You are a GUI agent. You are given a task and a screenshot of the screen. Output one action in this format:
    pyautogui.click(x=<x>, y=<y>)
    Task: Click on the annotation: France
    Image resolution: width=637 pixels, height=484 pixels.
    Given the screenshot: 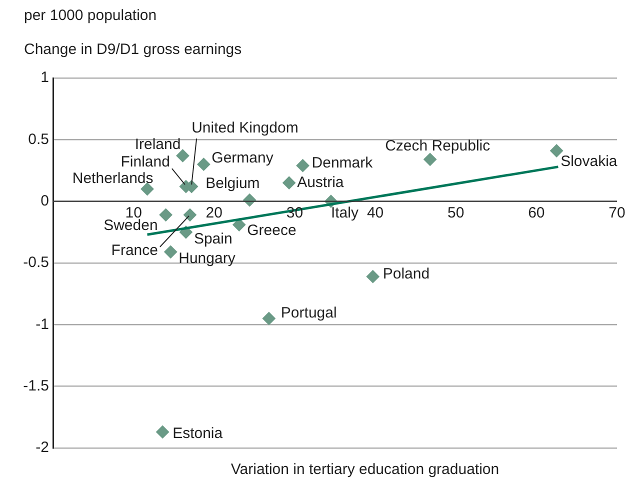 What is the action you would take?
    pyautogui.click(x=134, y=251)
    